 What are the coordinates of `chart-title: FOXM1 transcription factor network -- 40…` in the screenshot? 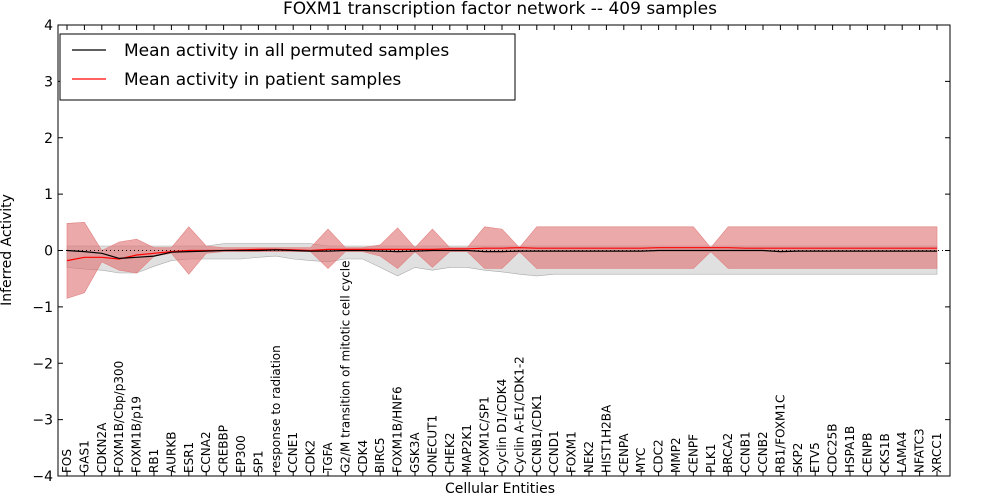 It's located at (500, 9).